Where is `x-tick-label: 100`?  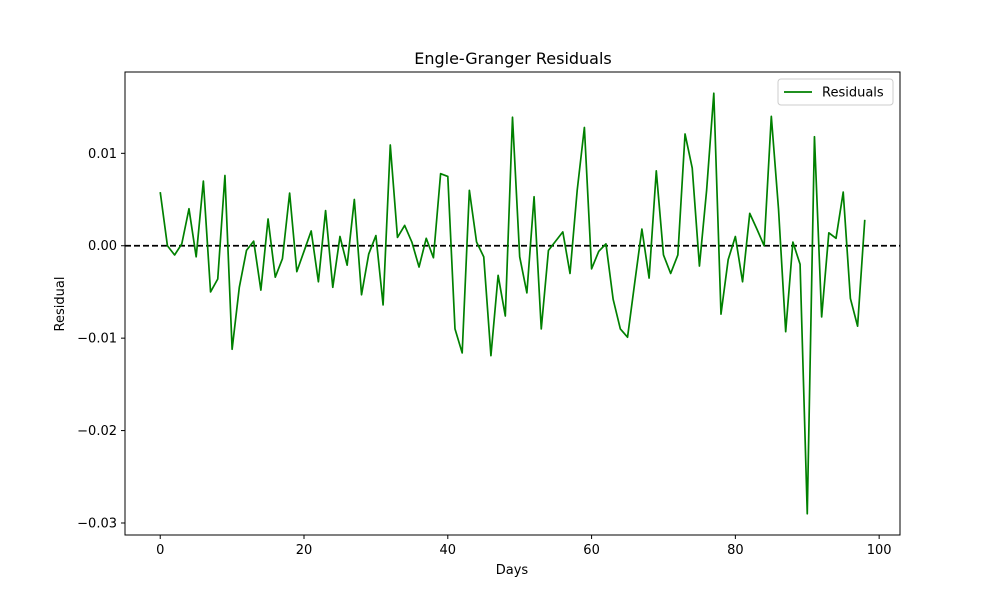
x-tick-label: 100 is located at coordinates (879, 550).